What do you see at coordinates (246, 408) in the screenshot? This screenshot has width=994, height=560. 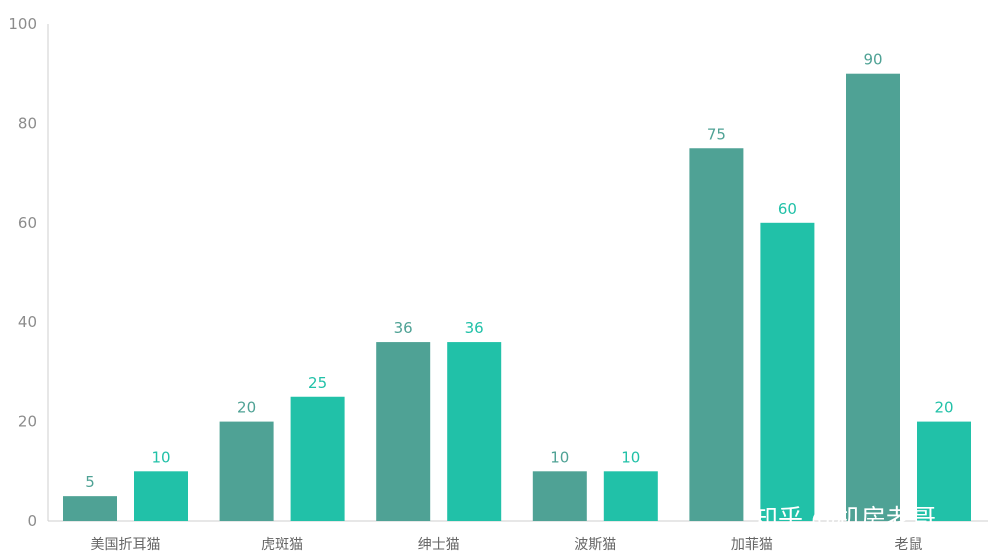 I see `data-label-1-0: 20` at bounding box center [246, 408].